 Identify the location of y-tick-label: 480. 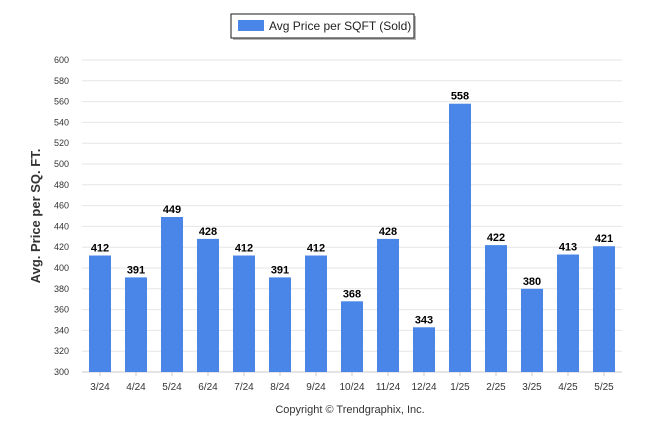
(61, 185).